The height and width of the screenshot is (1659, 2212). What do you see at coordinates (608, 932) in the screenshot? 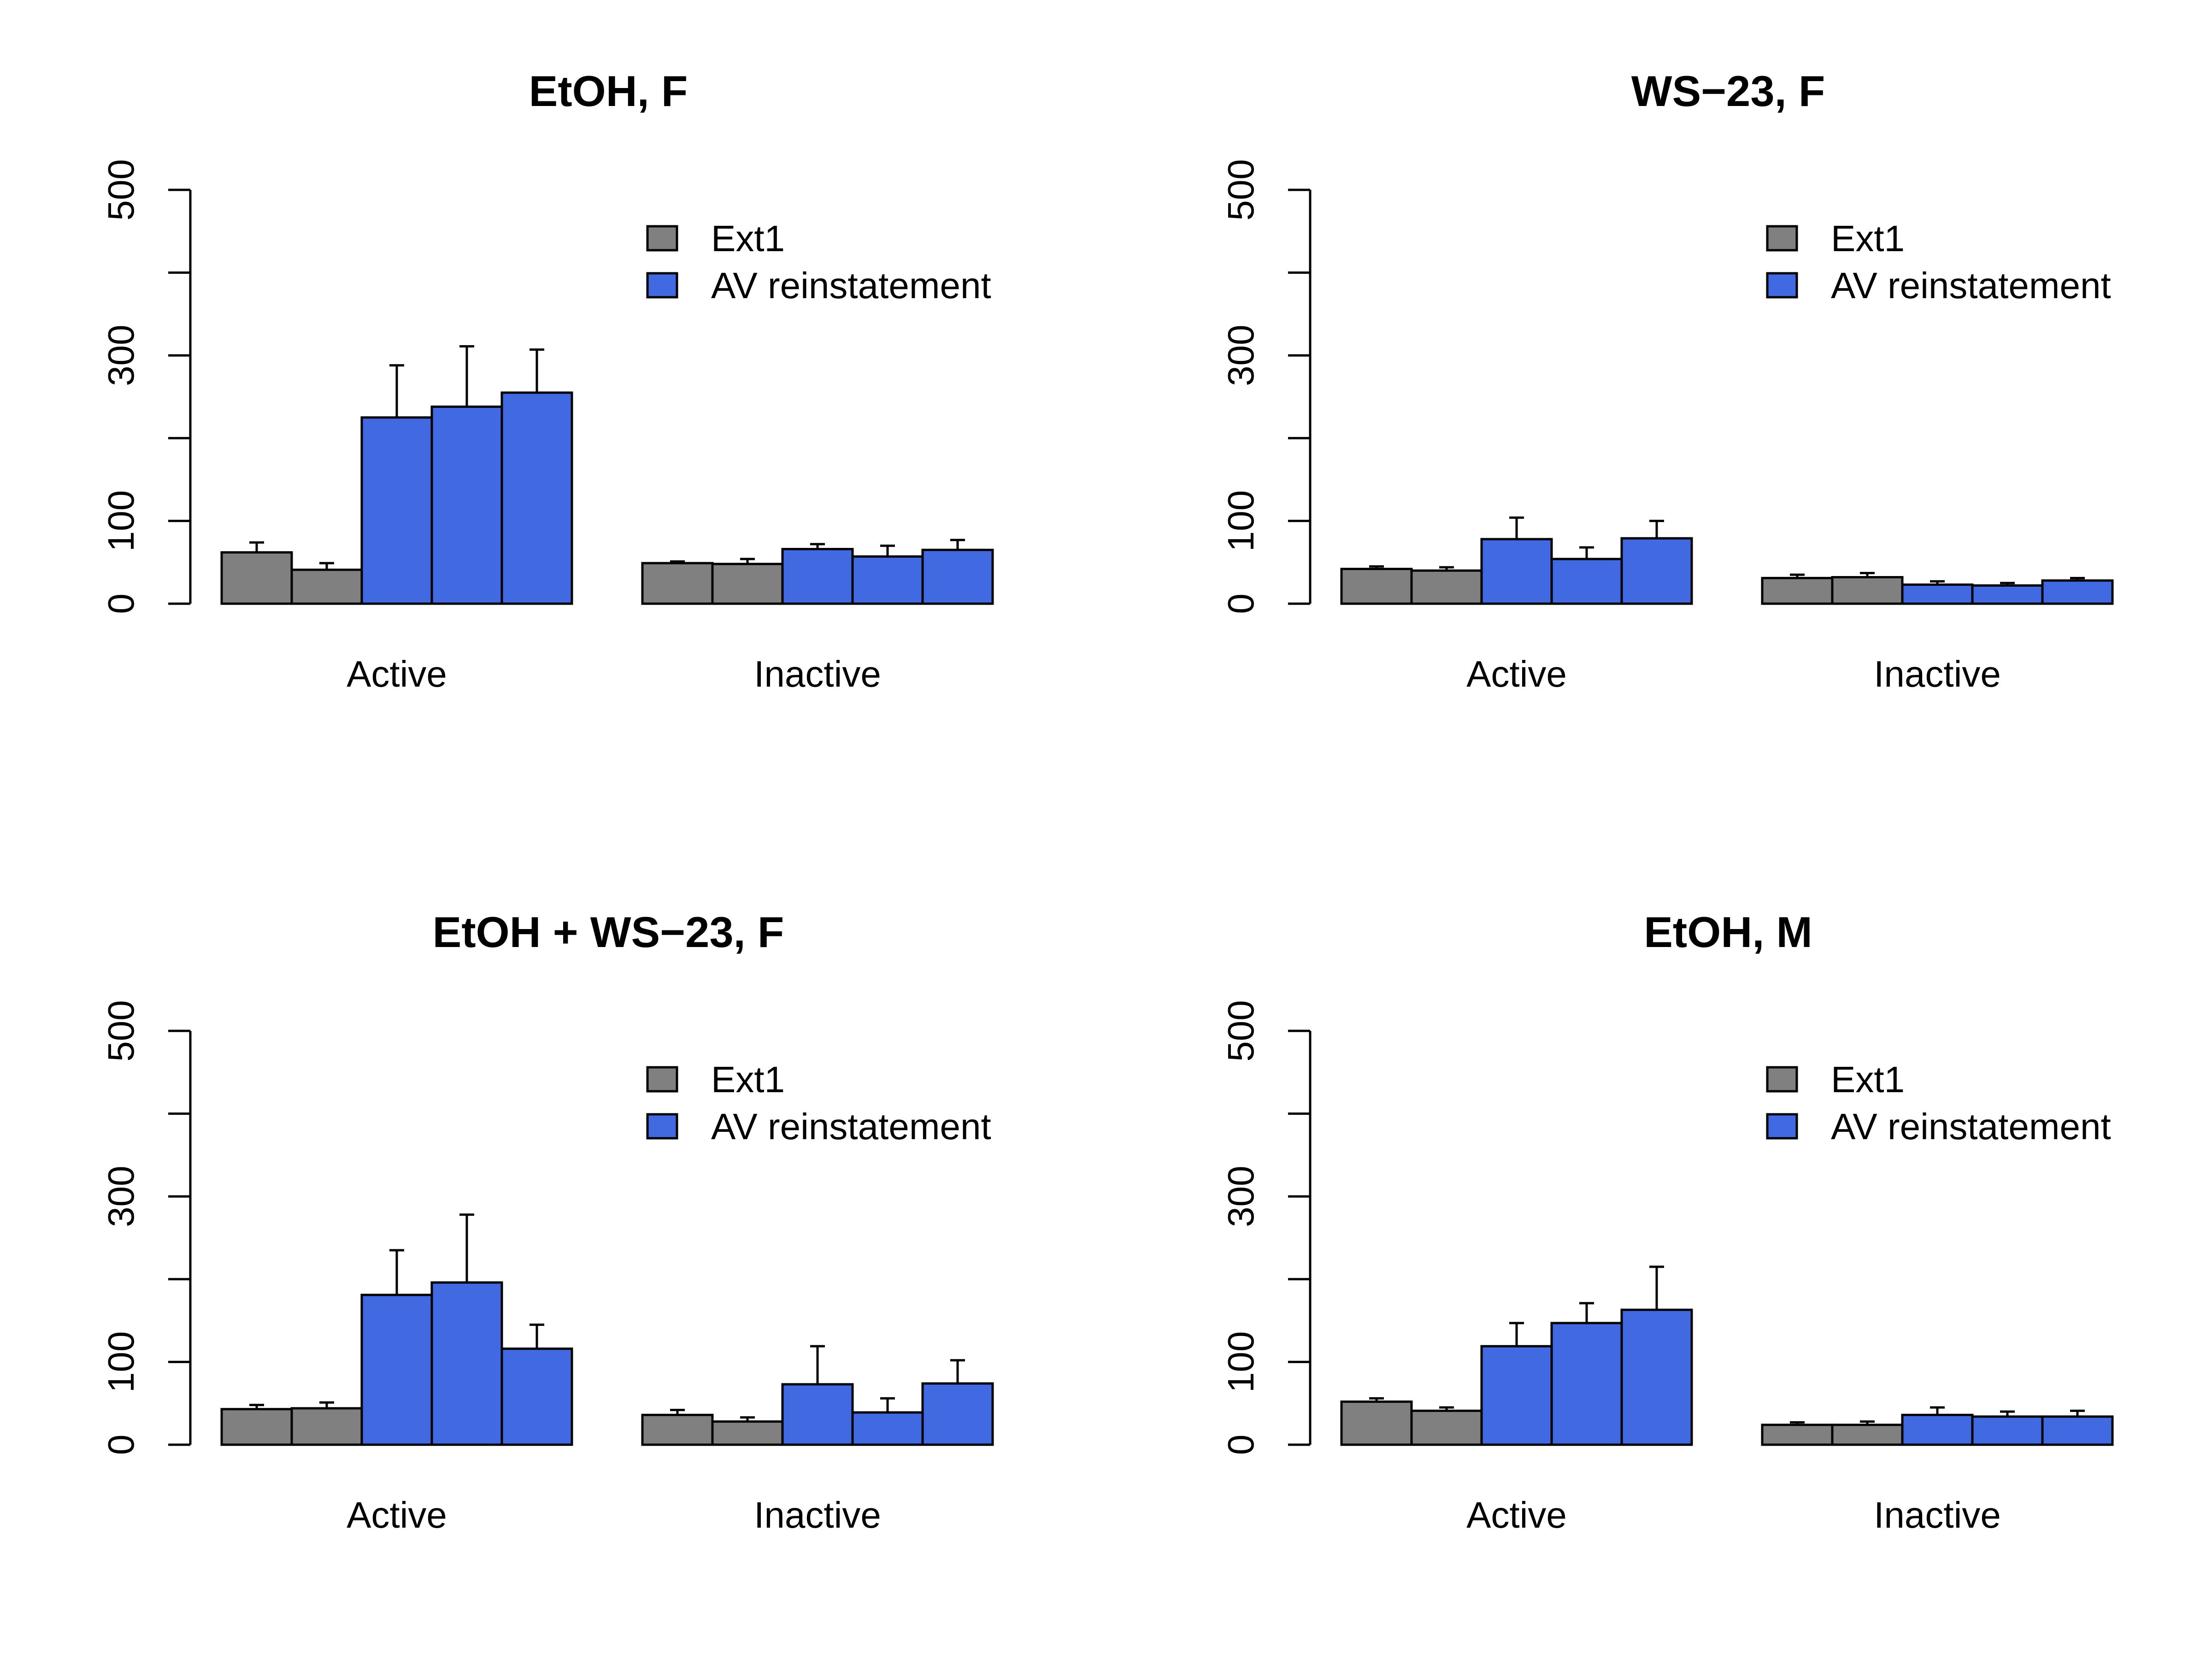
I see `chart-title: EtOH + WS−23, F` at bounding box center [608, 932].